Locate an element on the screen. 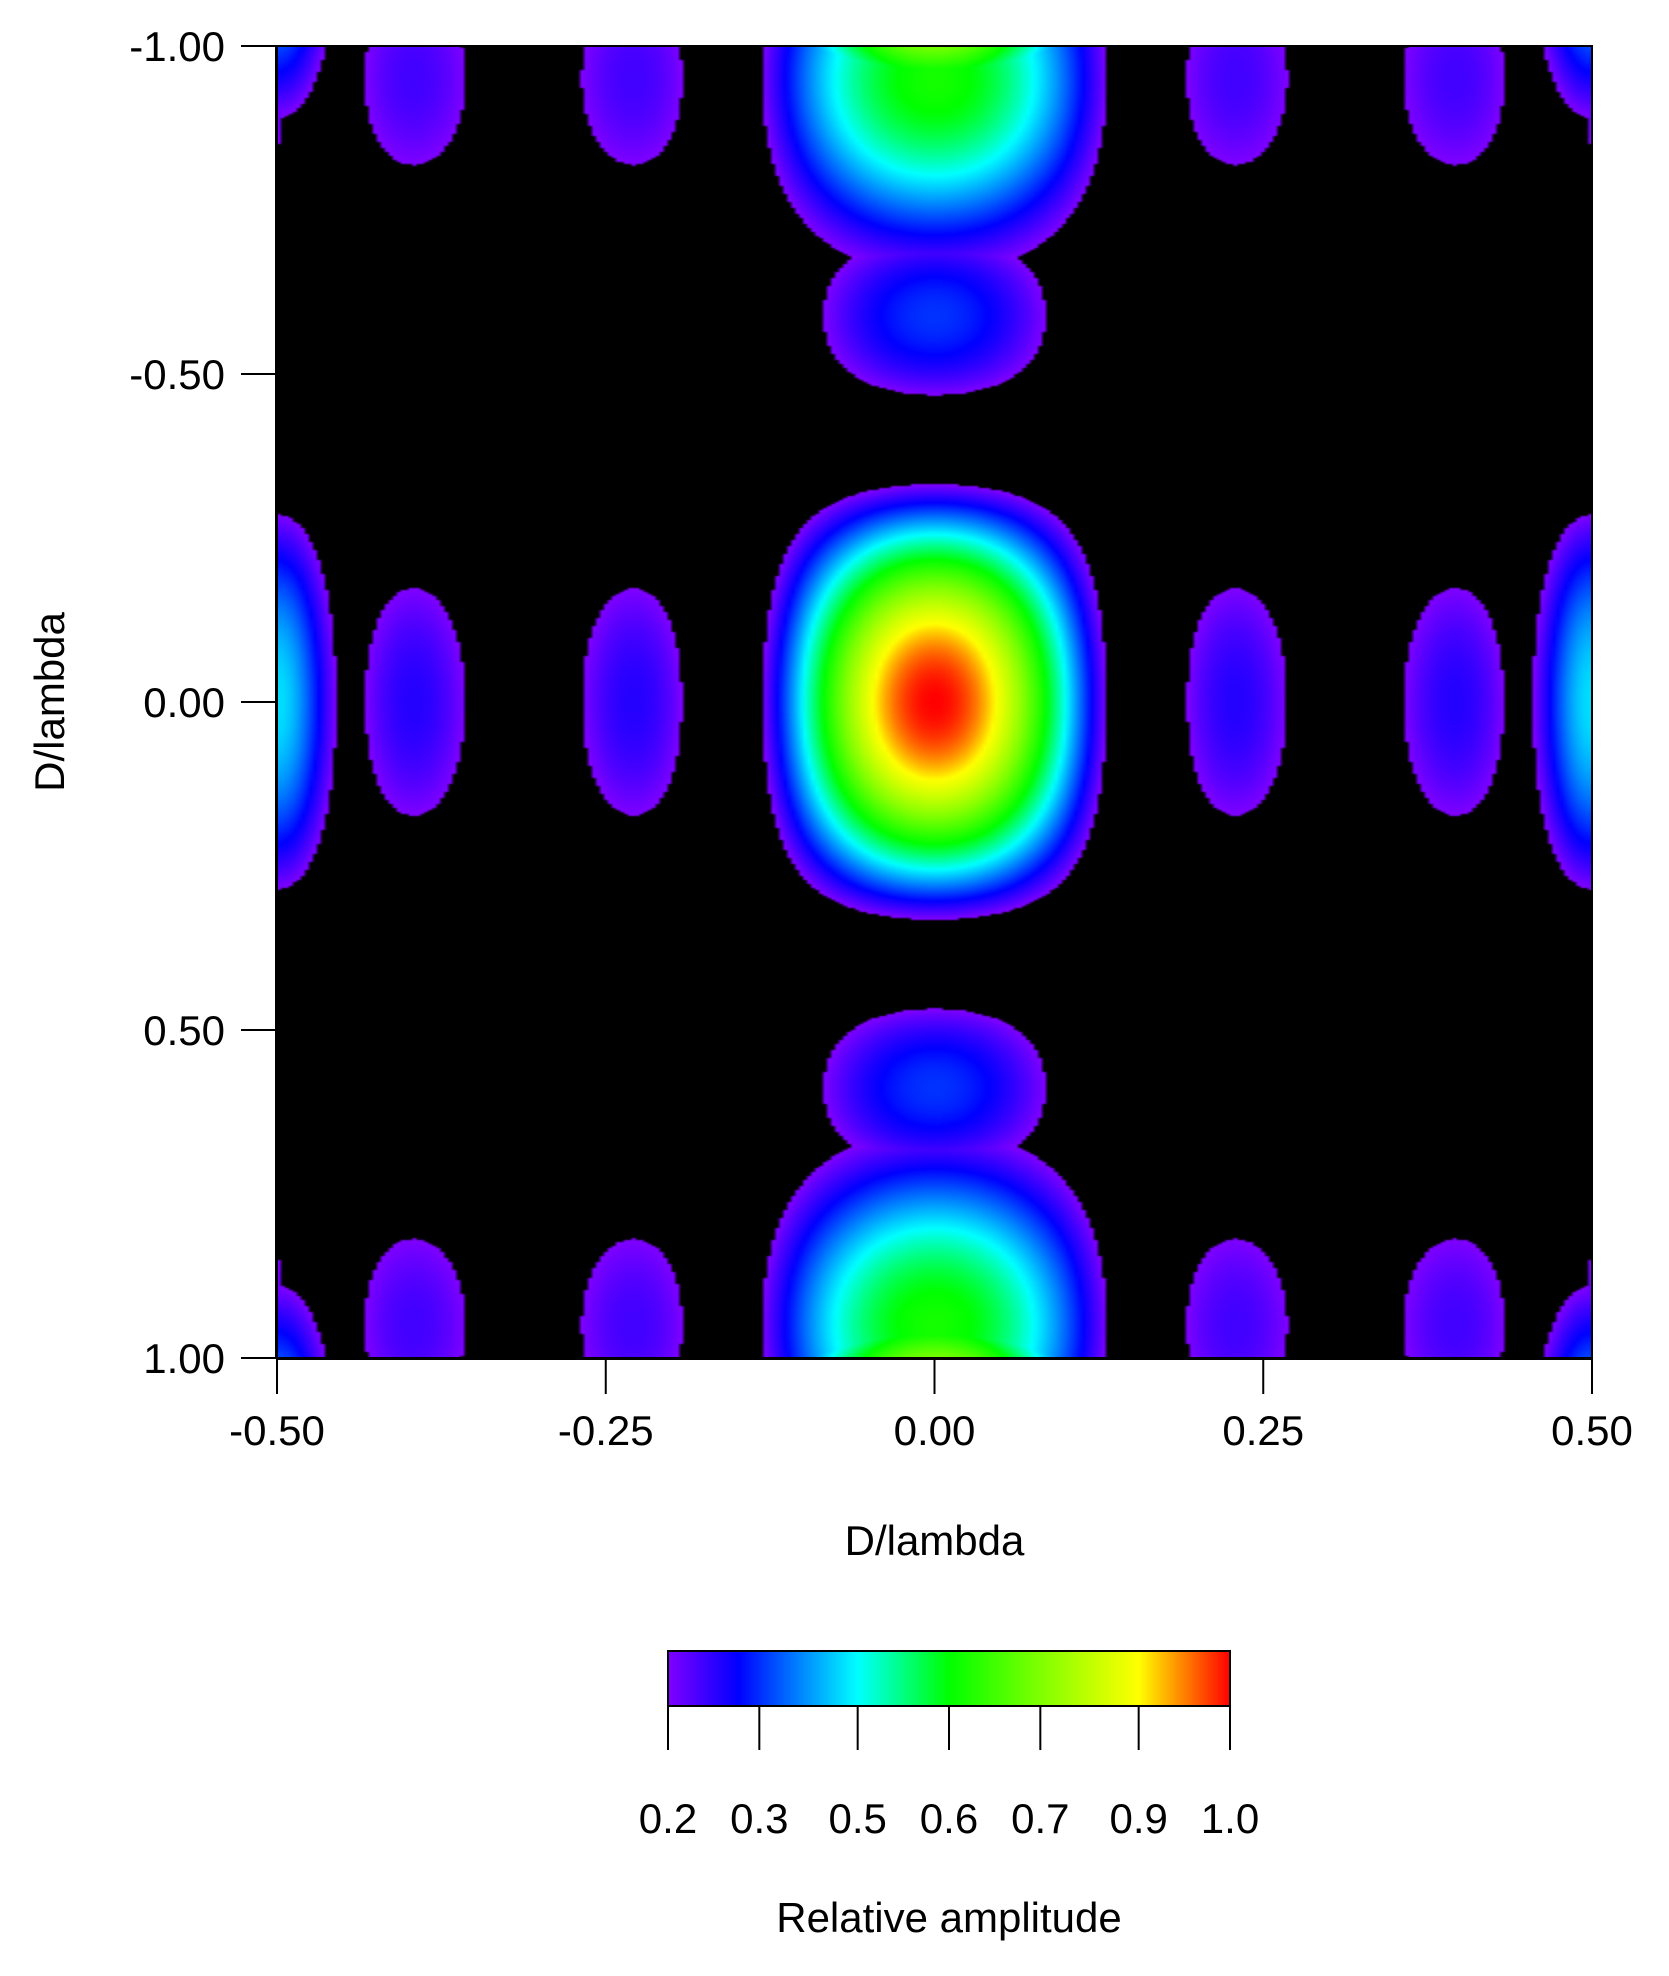  colorbar-tick-label-0: 0.2 is located at coordinates (668, 1818).